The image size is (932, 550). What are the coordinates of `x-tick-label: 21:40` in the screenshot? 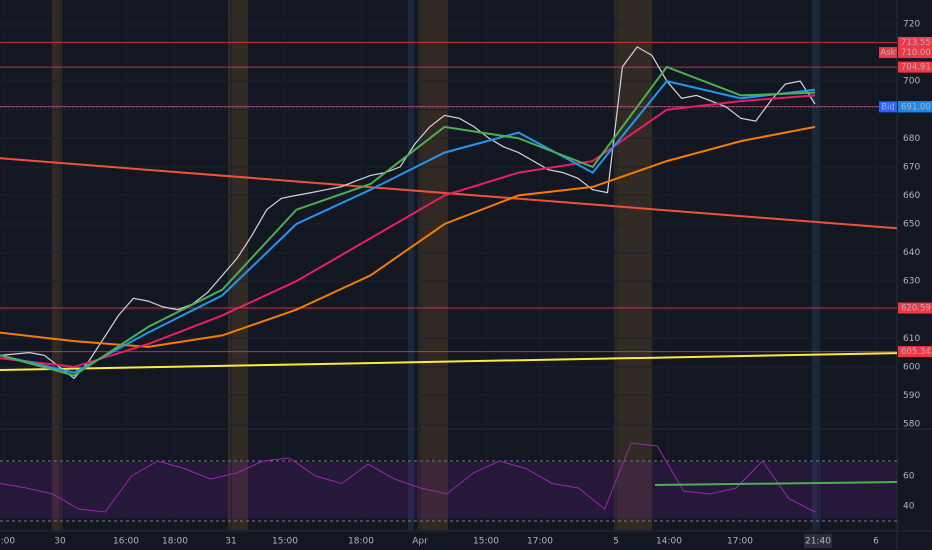 It's located at (818, 542).